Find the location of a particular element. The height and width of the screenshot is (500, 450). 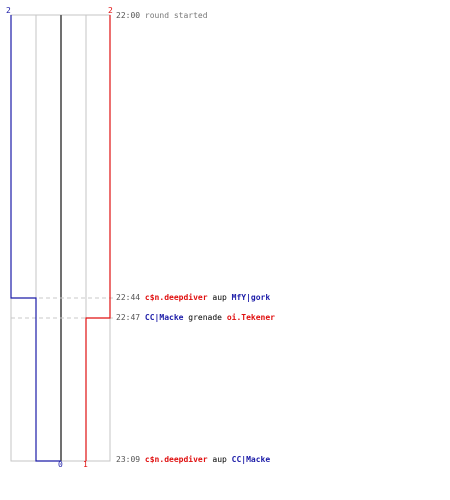

event-time: 22:00 is located at coordinates (128, 15).